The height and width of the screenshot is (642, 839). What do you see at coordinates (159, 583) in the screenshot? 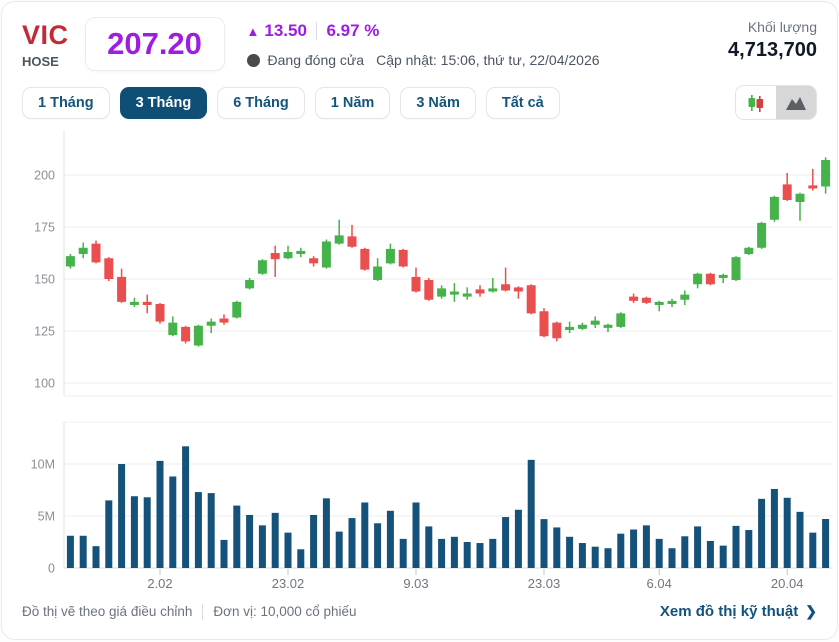
I see `svg-text: 2.02` at bounding box center [159, 583].